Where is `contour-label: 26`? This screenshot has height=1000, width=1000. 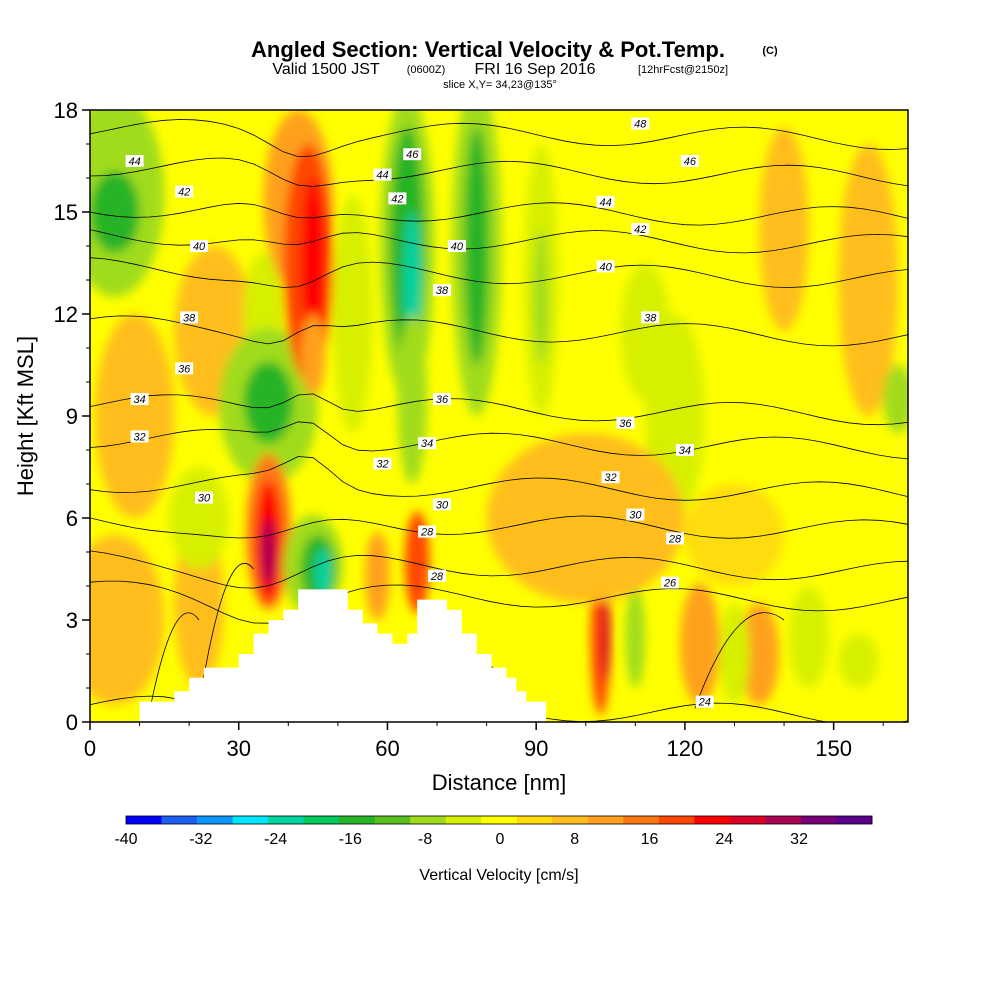
contour-label: 26 is located at coordinates (670, 583).